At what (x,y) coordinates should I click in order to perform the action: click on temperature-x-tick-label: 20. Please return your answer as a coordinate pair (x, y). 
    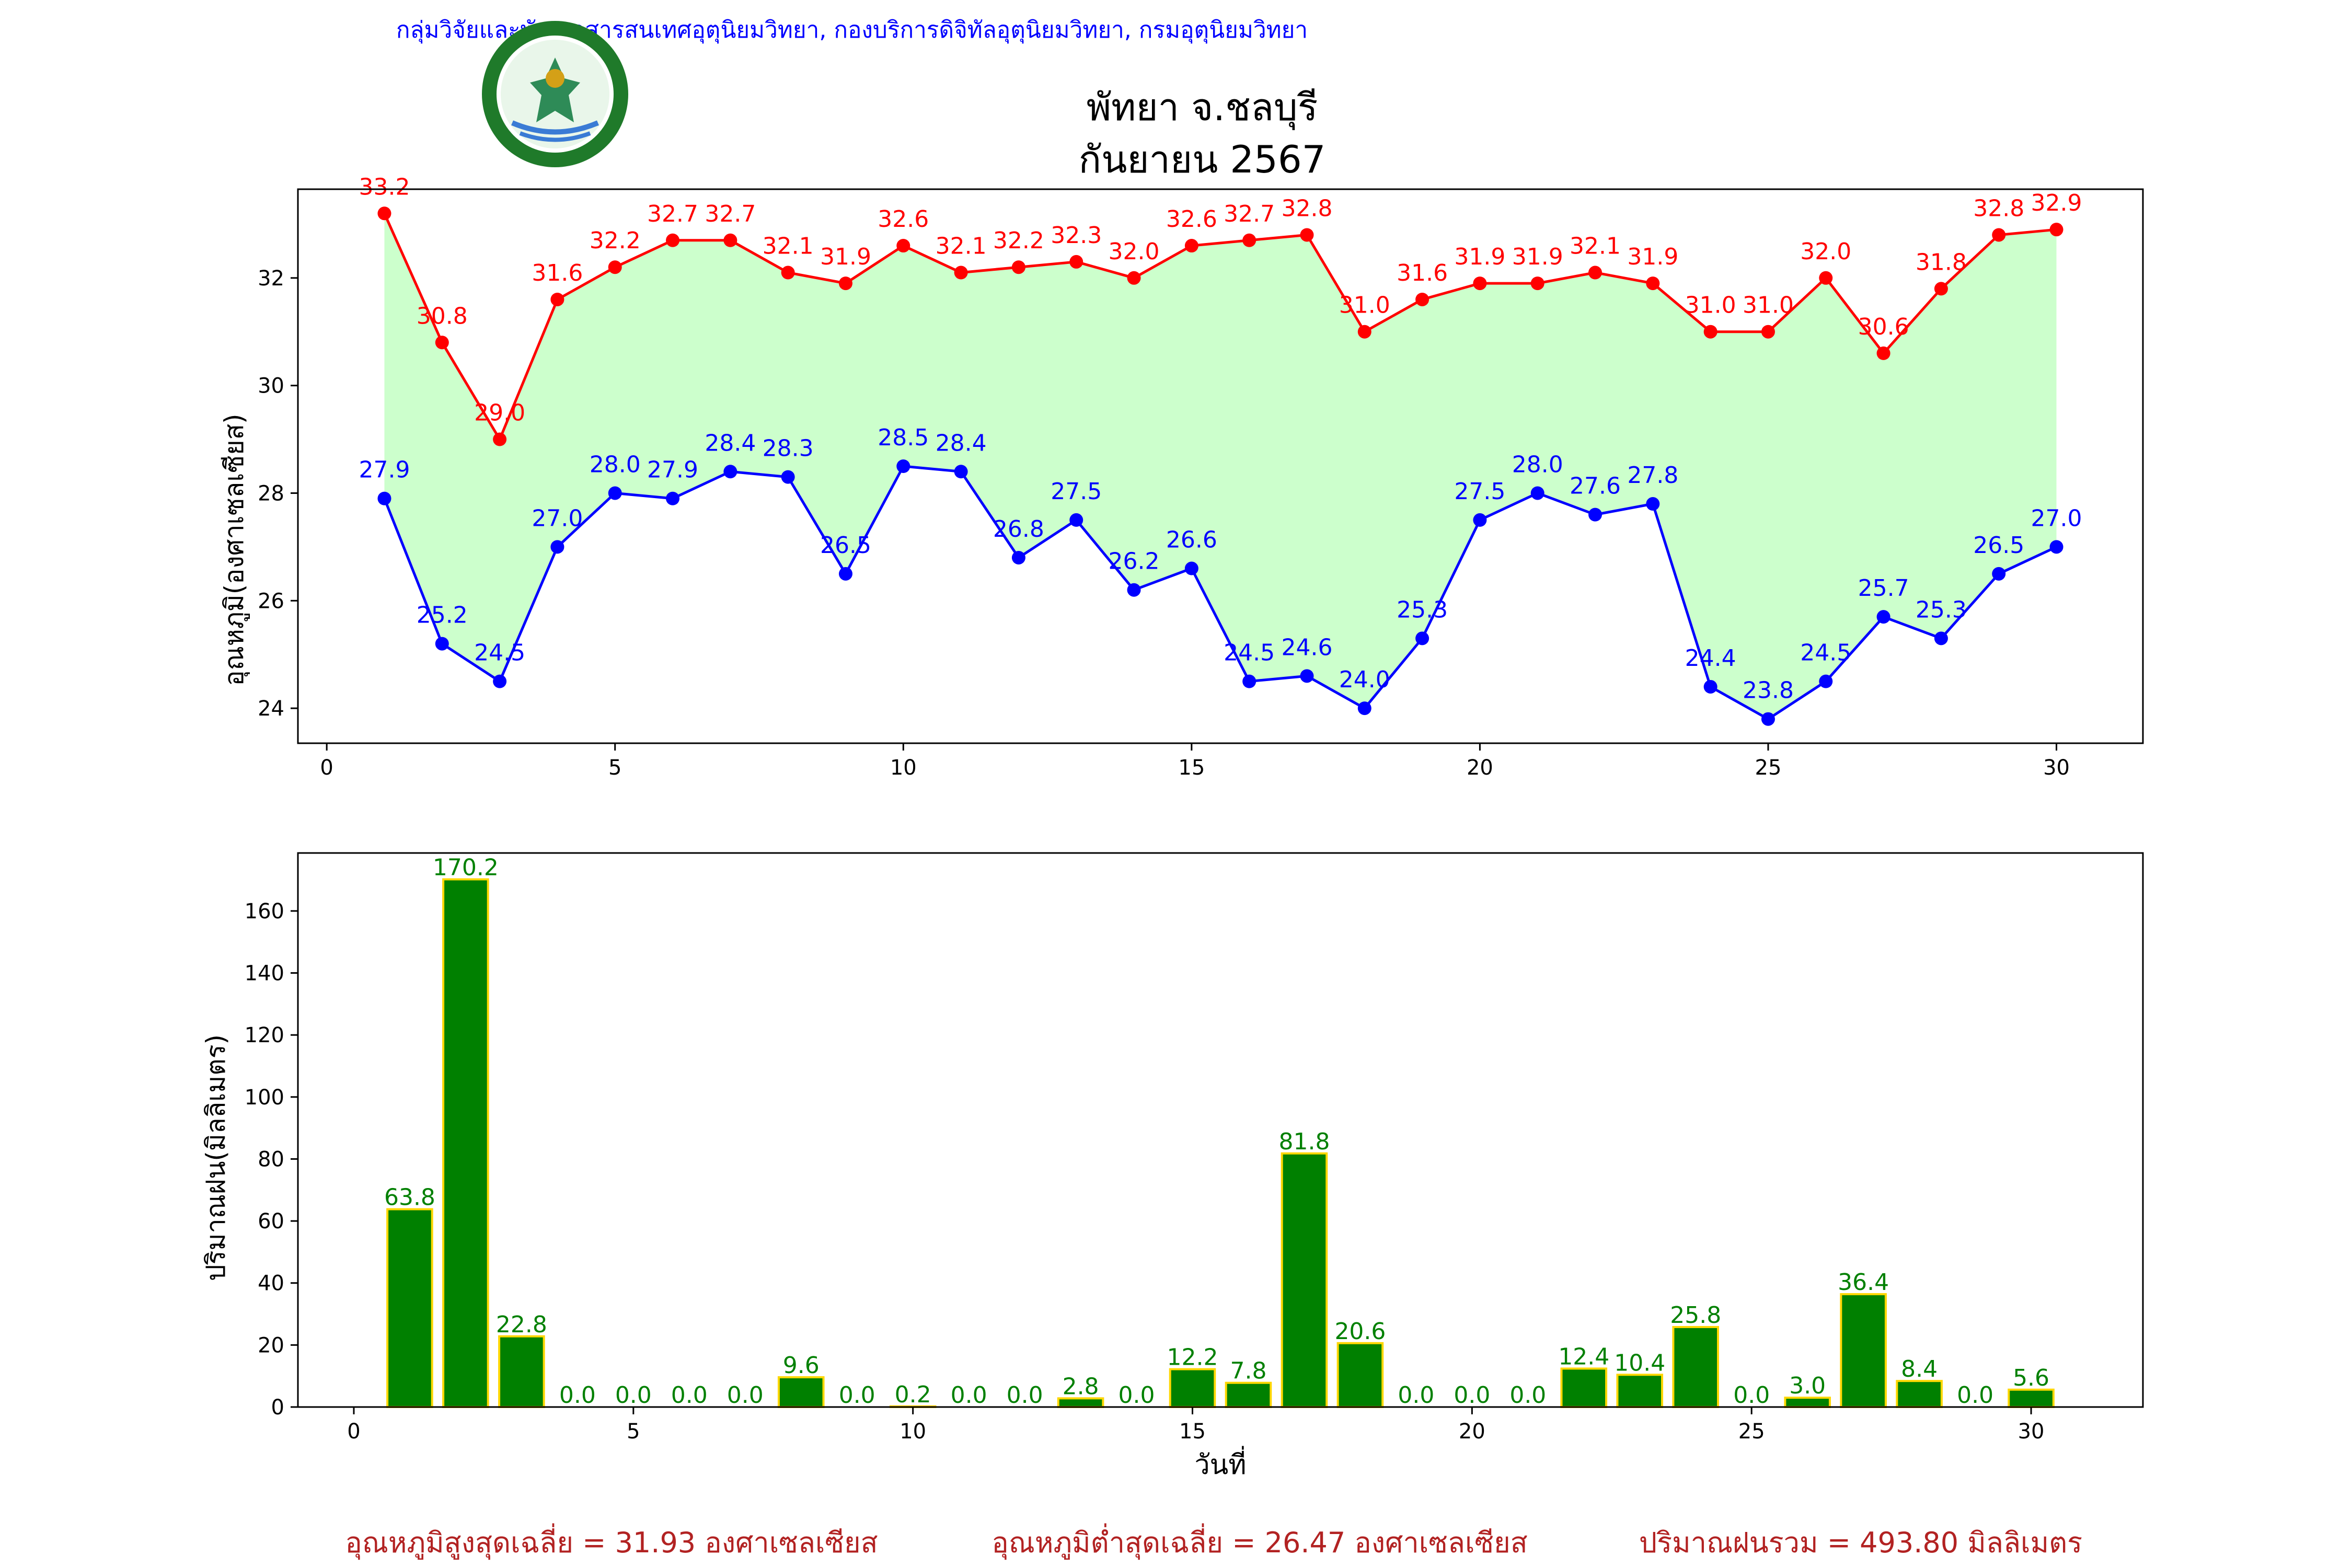
    Looking at the image, I should click on (1480, 768).